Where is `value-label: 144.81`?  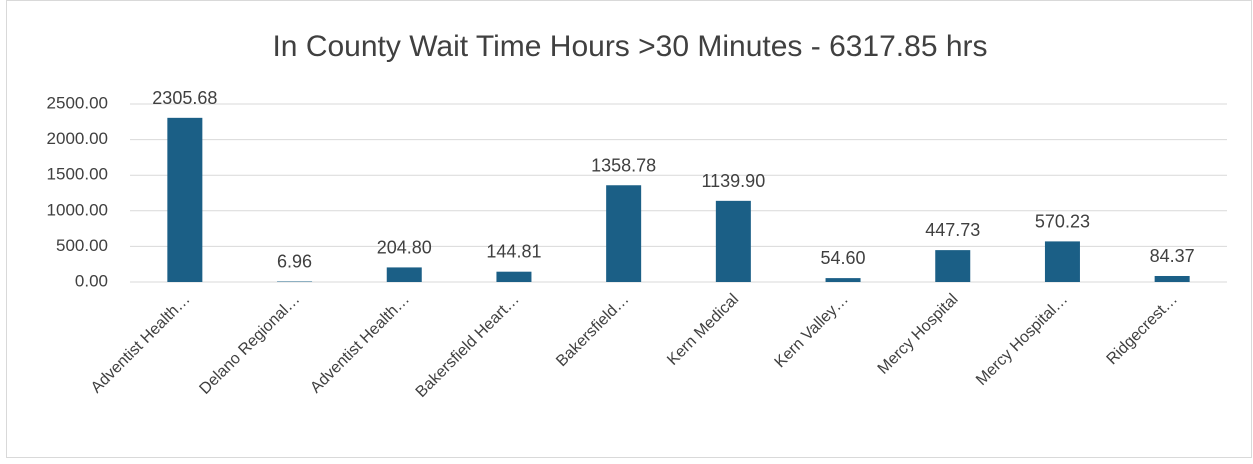 value-label: 144.81 is located at coordinates (513, 252).